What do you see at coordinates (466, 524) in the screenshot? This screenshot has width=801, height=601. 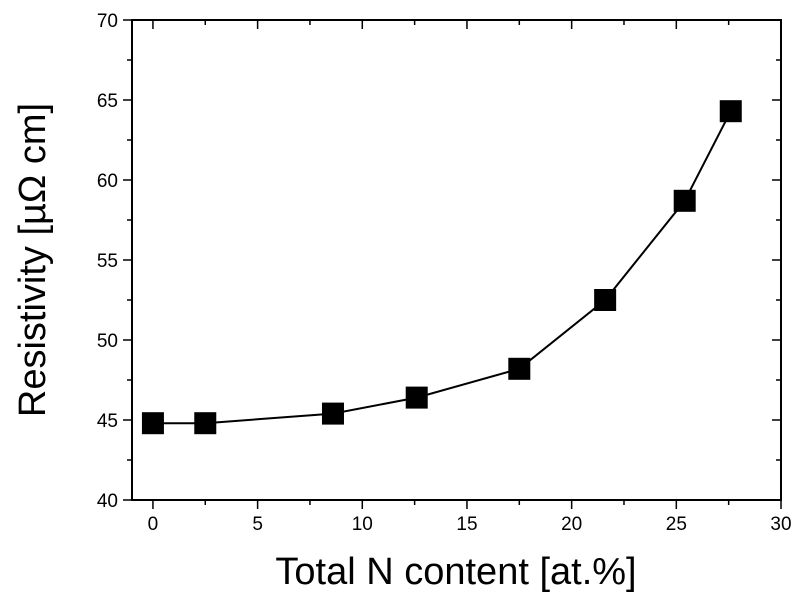 I see `x-tick-label: 15` at bounding box center [466, 524].